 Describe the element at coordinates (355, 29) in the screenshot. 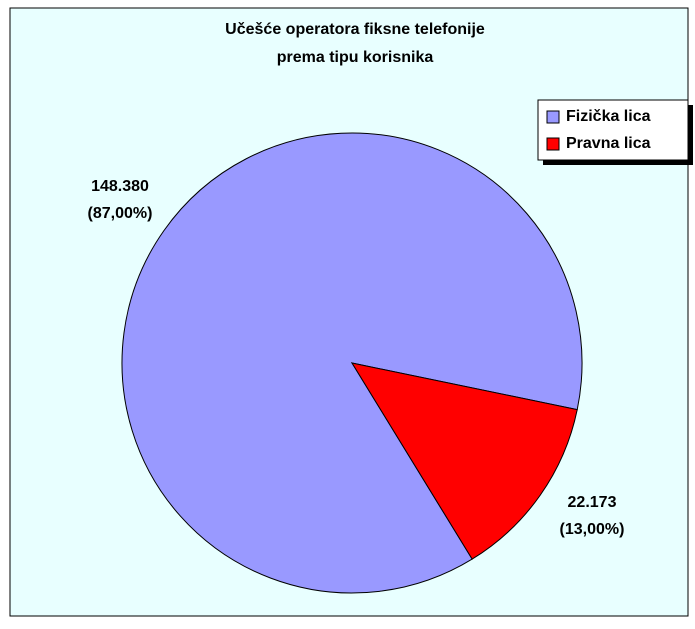

I see `chart-title: Učešće operatora fiksne telefonije` at that location.